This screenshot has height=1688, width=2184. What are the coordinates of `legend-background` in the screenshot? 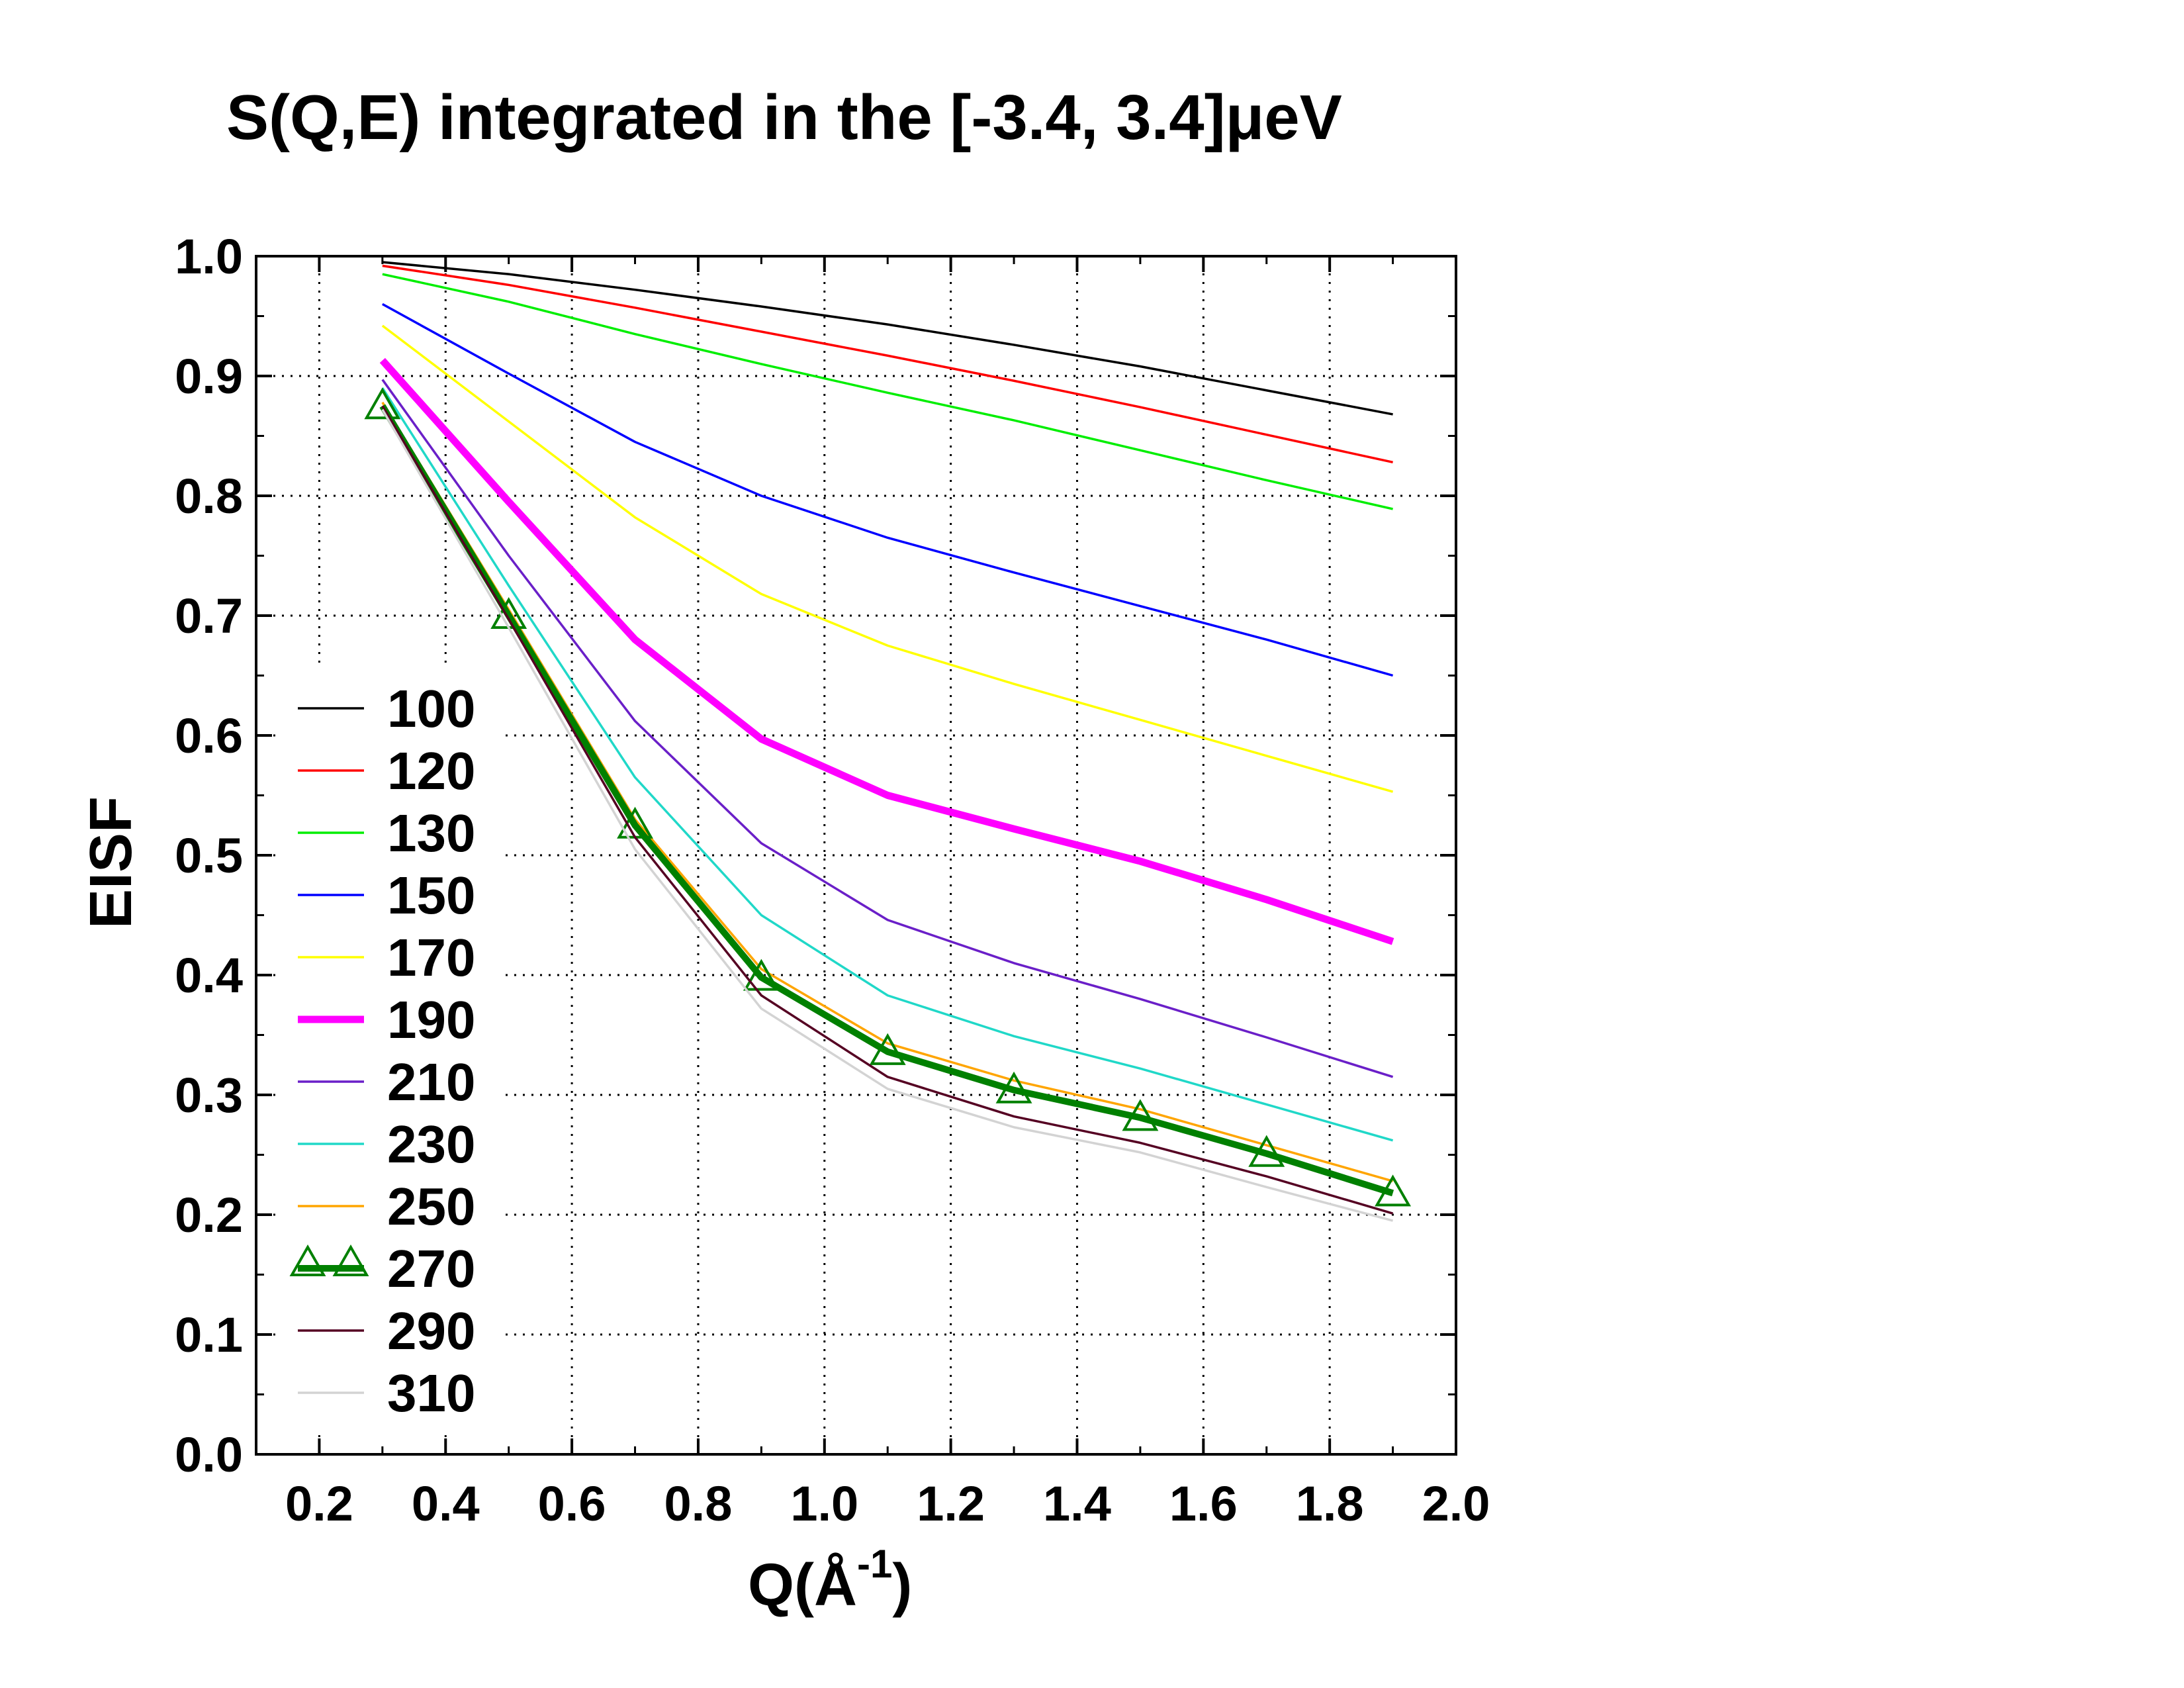 It's located at (390, 1049).